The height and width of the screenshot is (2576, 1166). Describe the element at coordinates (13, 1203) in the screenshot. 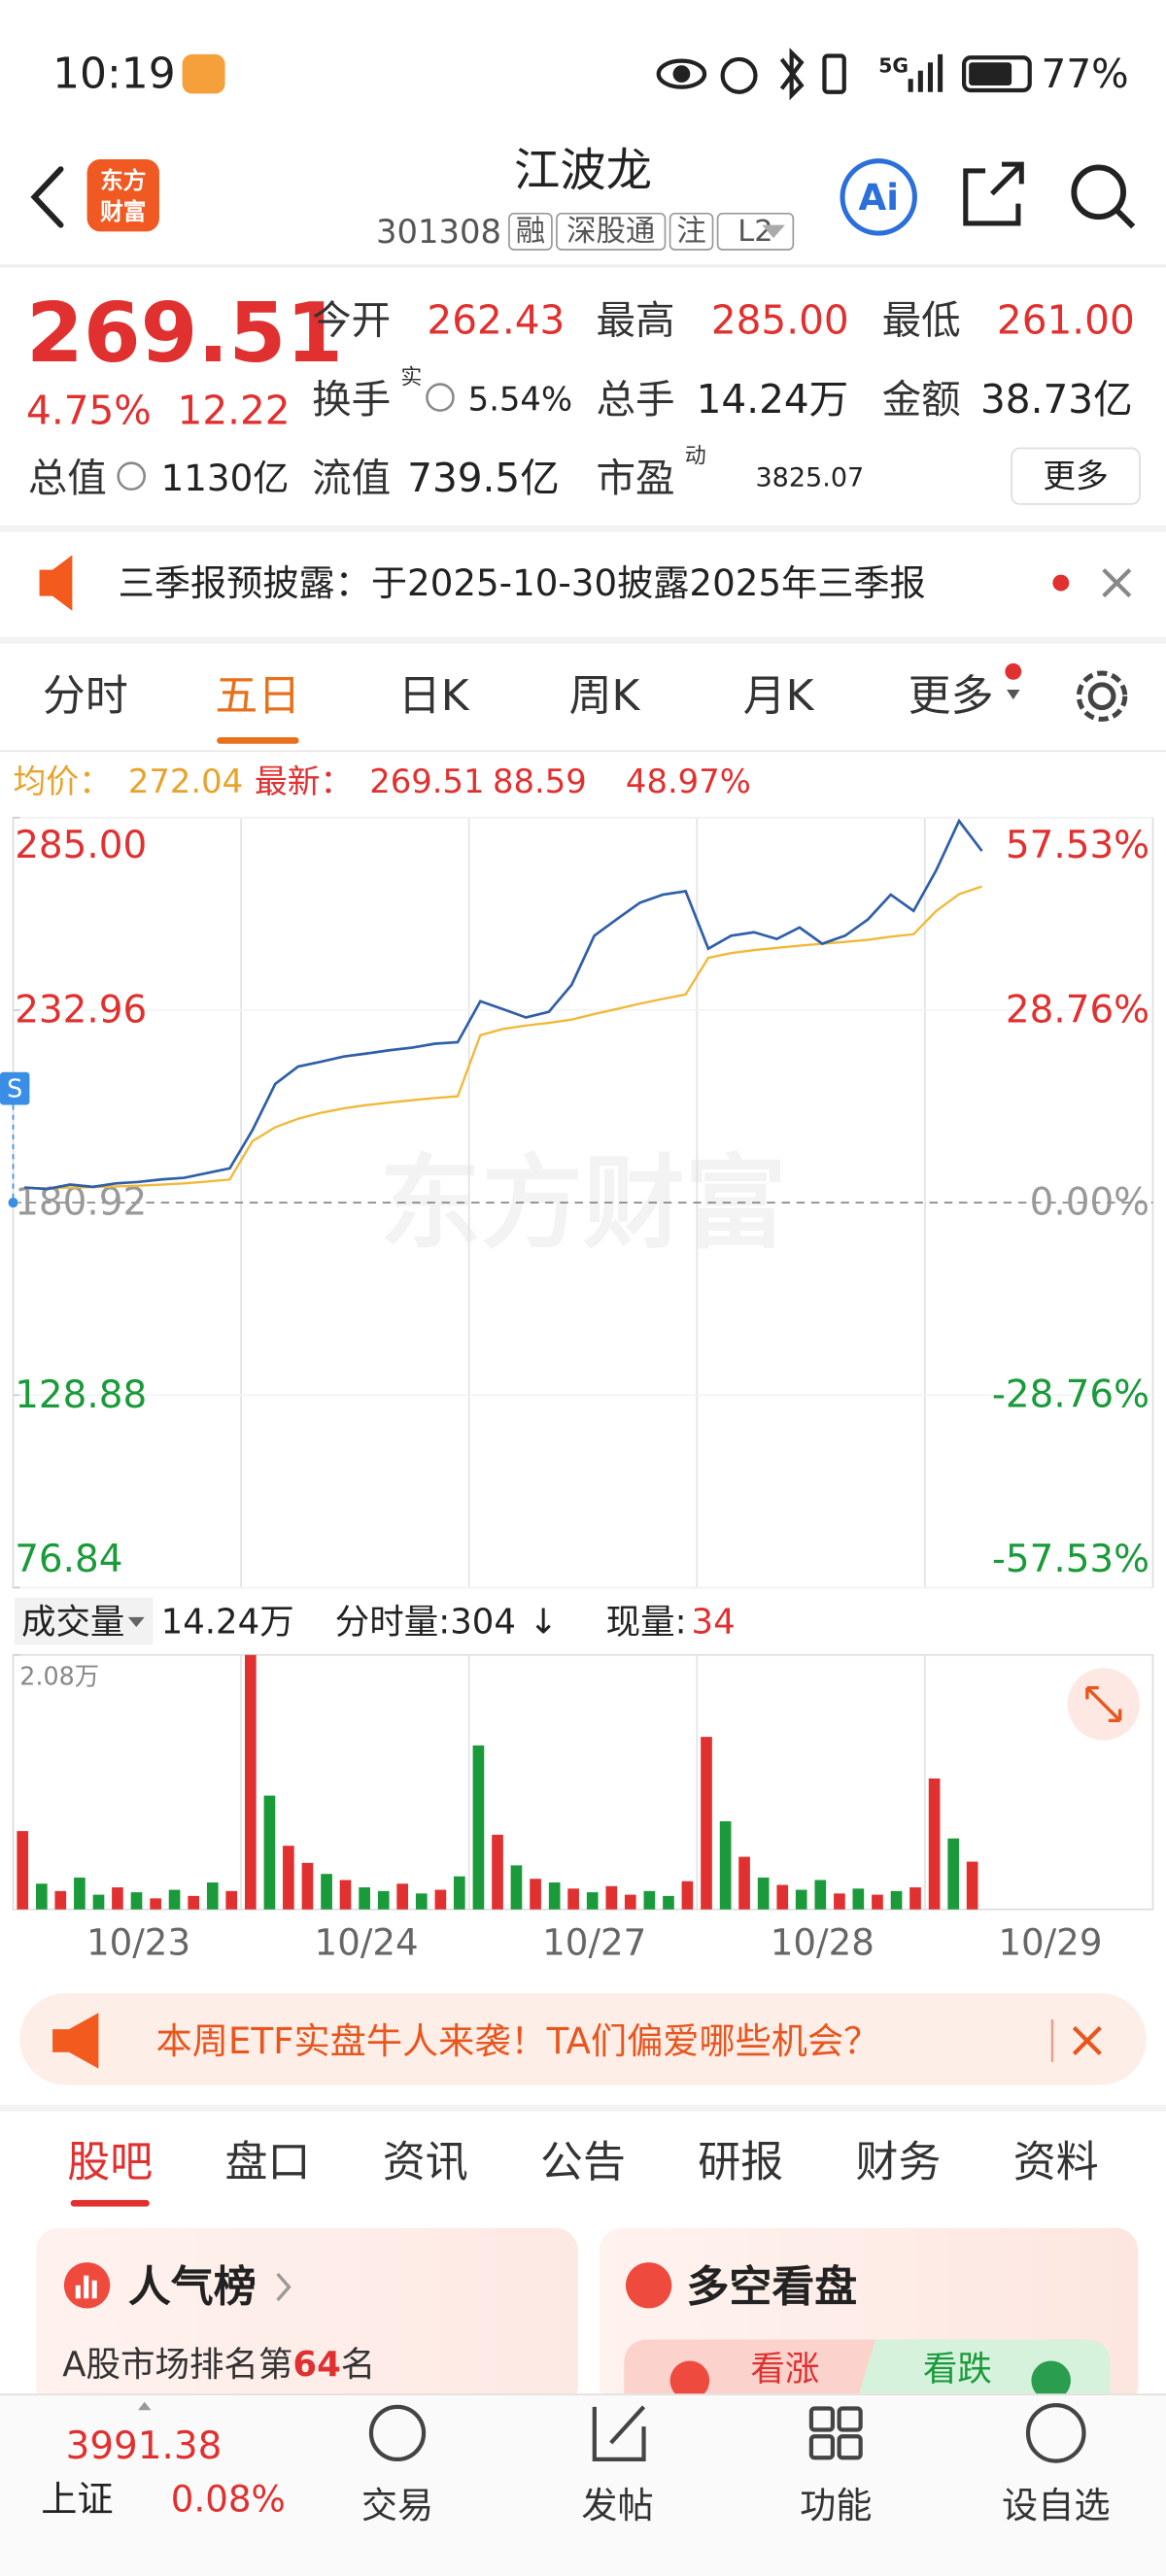

I see `marker-dot` at that location.